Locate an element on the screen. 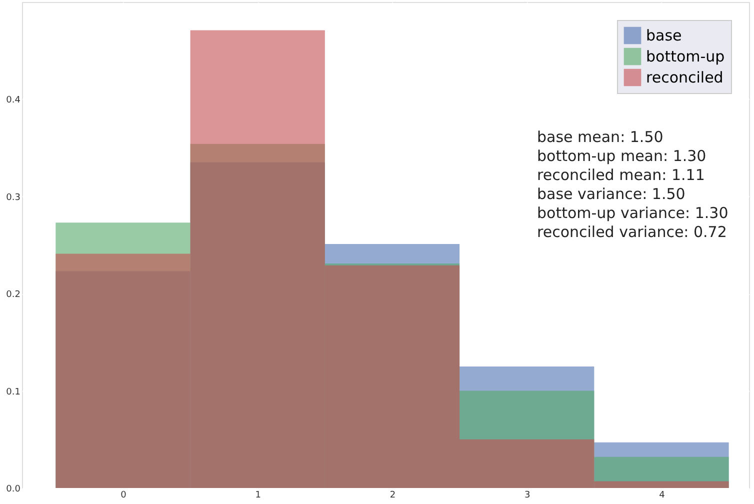 The width and height of the screenshot is (754, 504). y-tick-label: 0.4 is located at coordinates (13, 101).